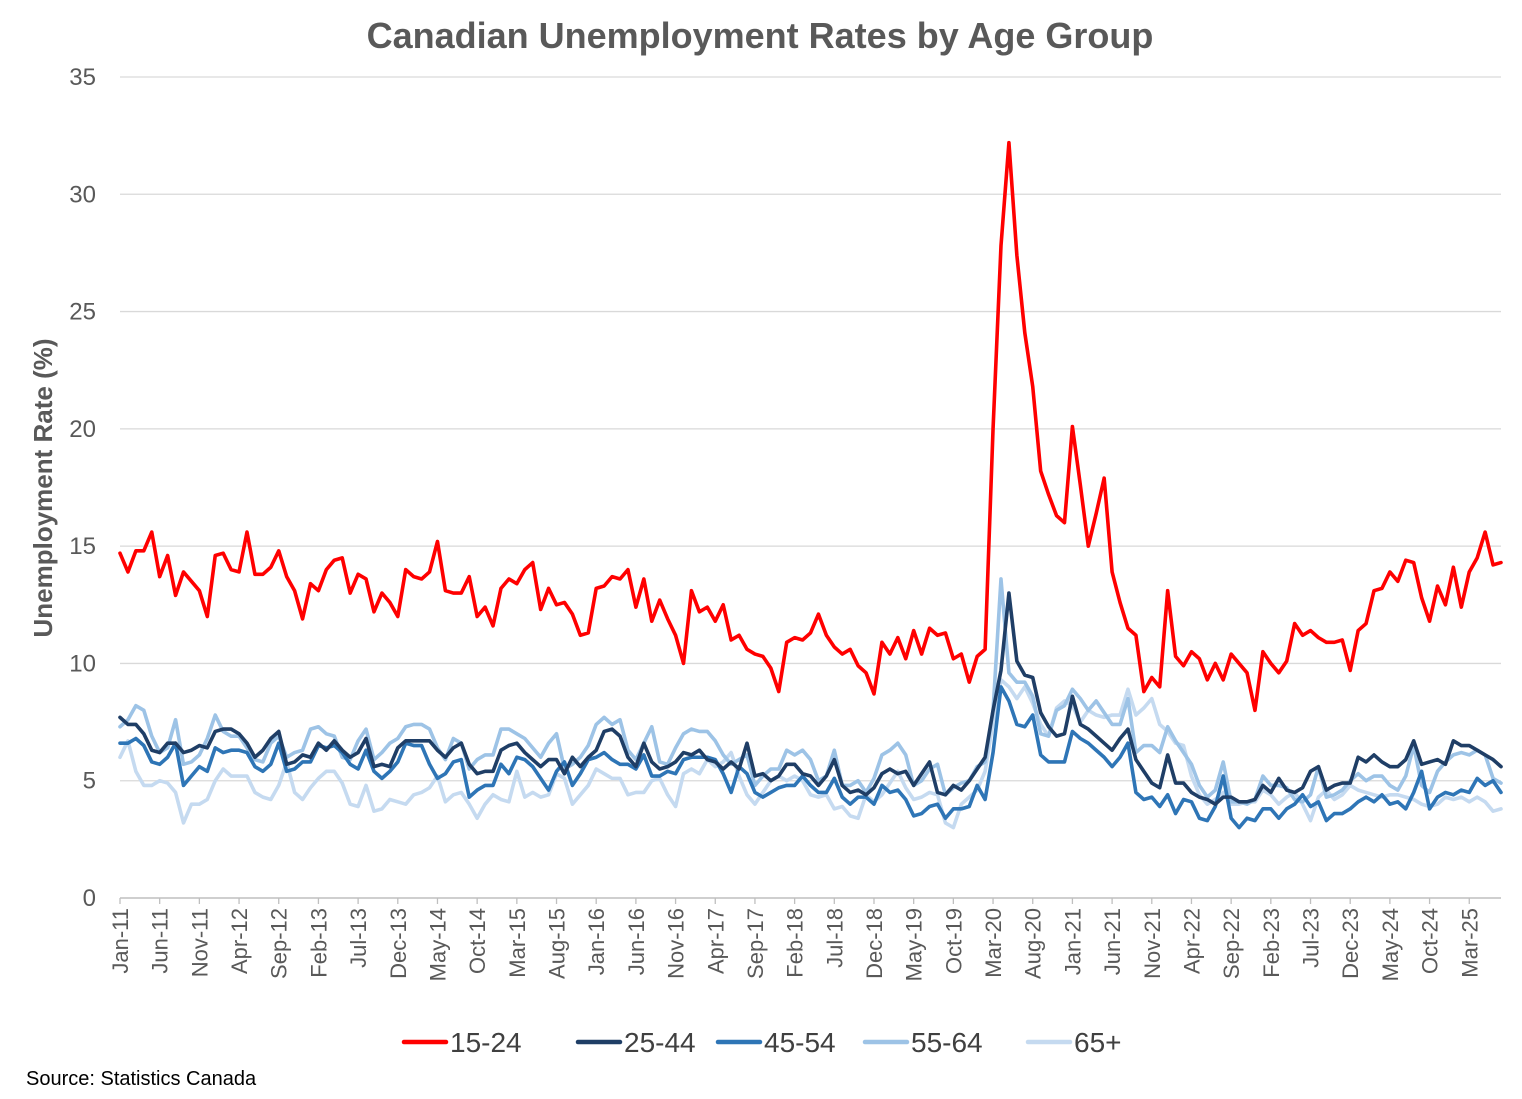  What do you see at coordinates (82, 194) in the screenshot?
I see `y-tick-label: 30` at bounding box center [82, 194].